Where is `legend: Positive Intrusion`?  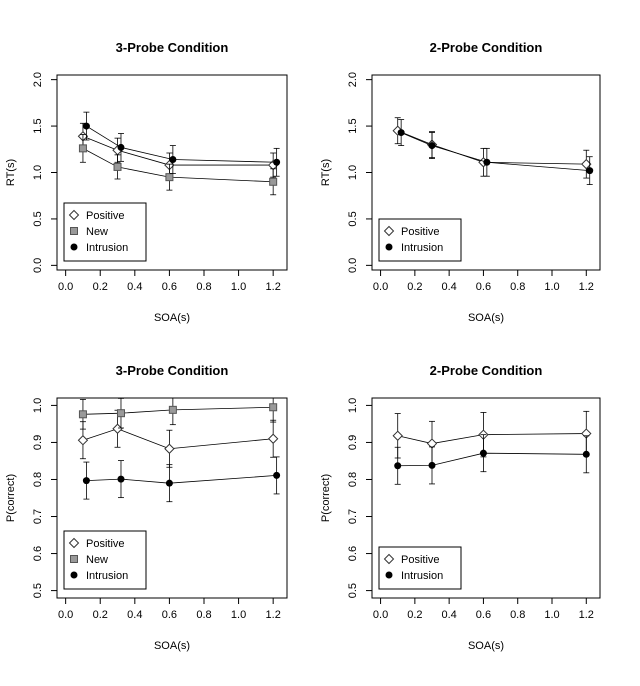
legend: Positive Intrusion is located at coordinates (420, 240).